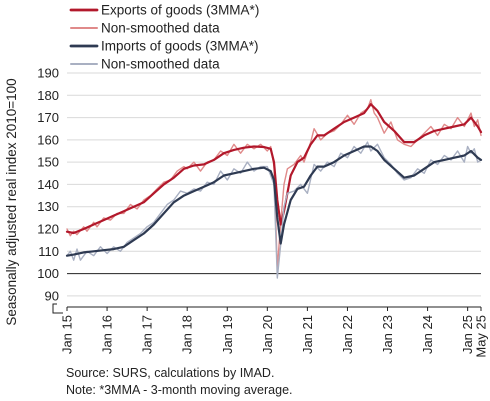  Describe the element at coordinates (52, 295) in the screenshot. I see `y-tick-label: 90` at that location.